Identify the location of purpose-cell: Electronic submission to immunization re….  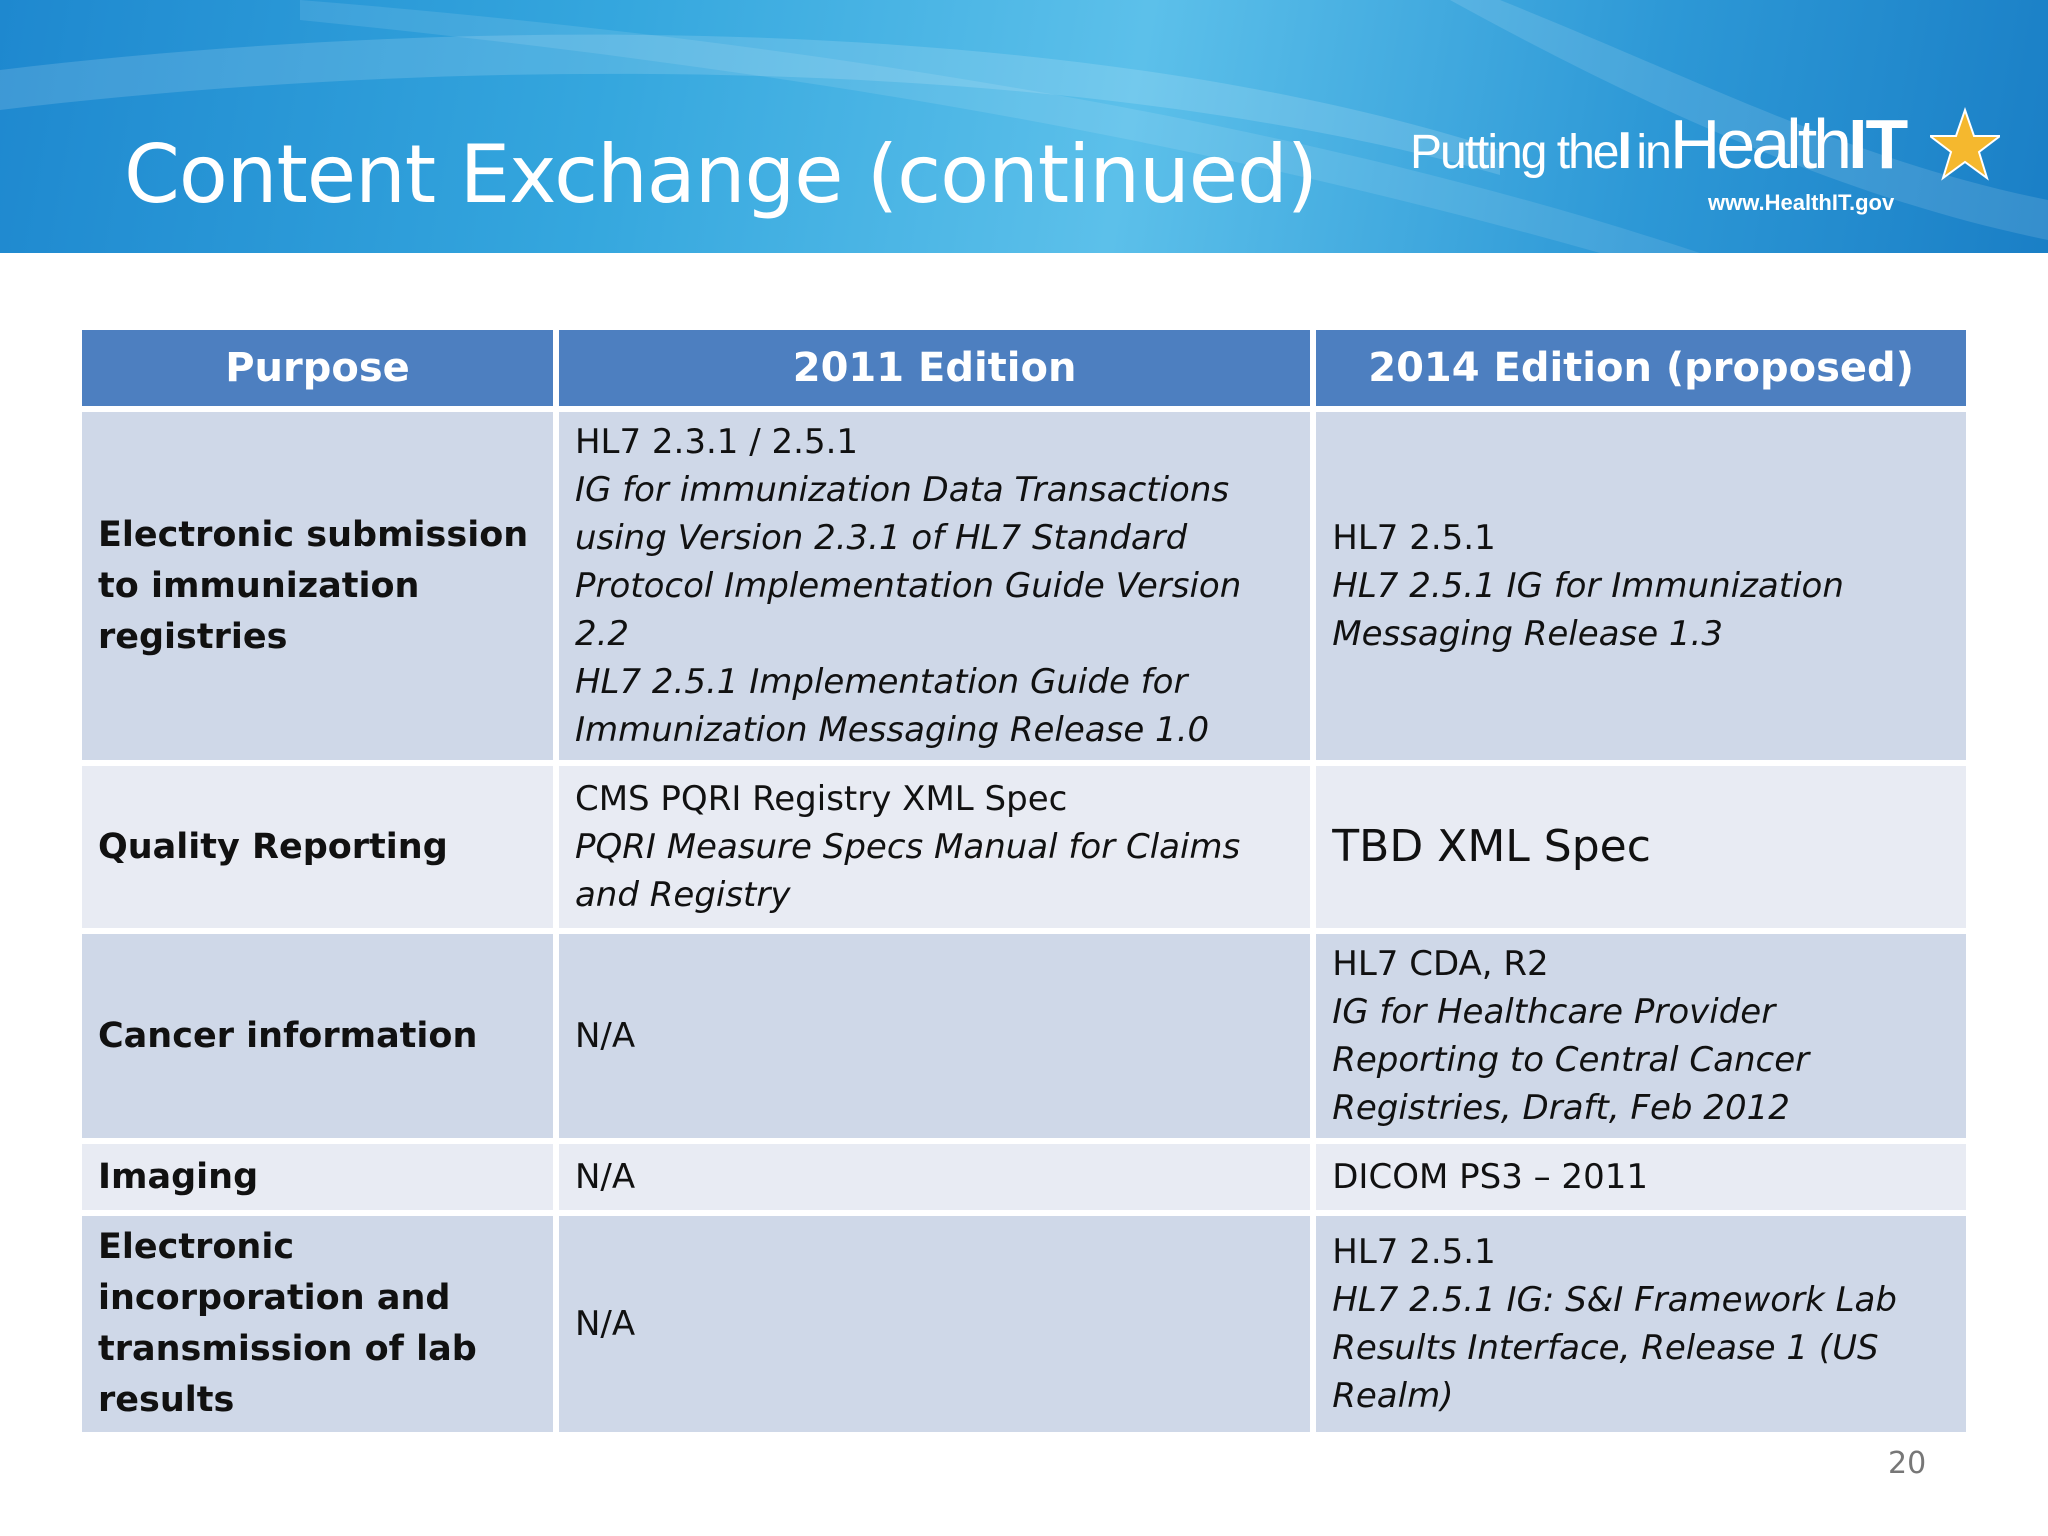
(317, 586).